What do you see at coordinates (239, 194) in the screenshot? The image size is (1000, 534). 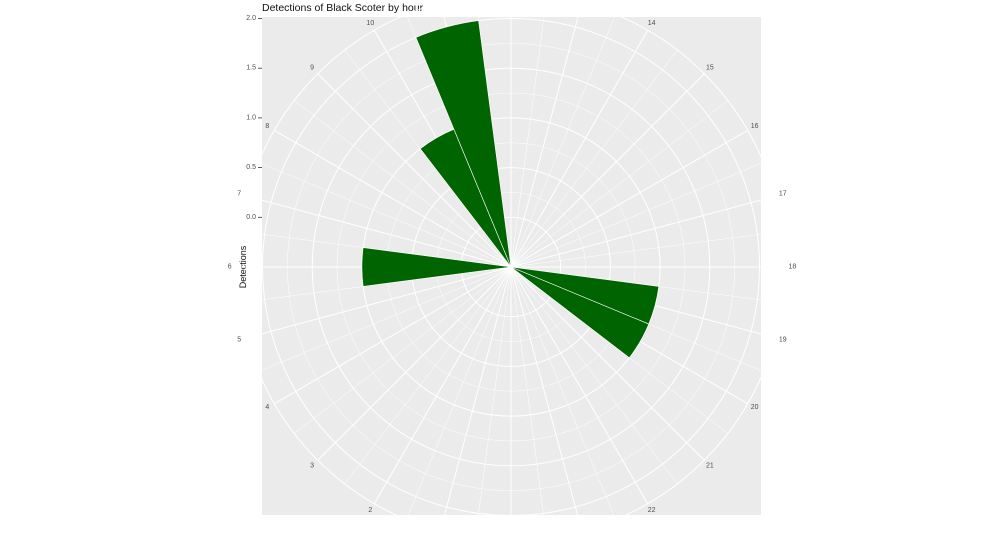 I see `hour-label: 7` at bounding box center [239, 194].